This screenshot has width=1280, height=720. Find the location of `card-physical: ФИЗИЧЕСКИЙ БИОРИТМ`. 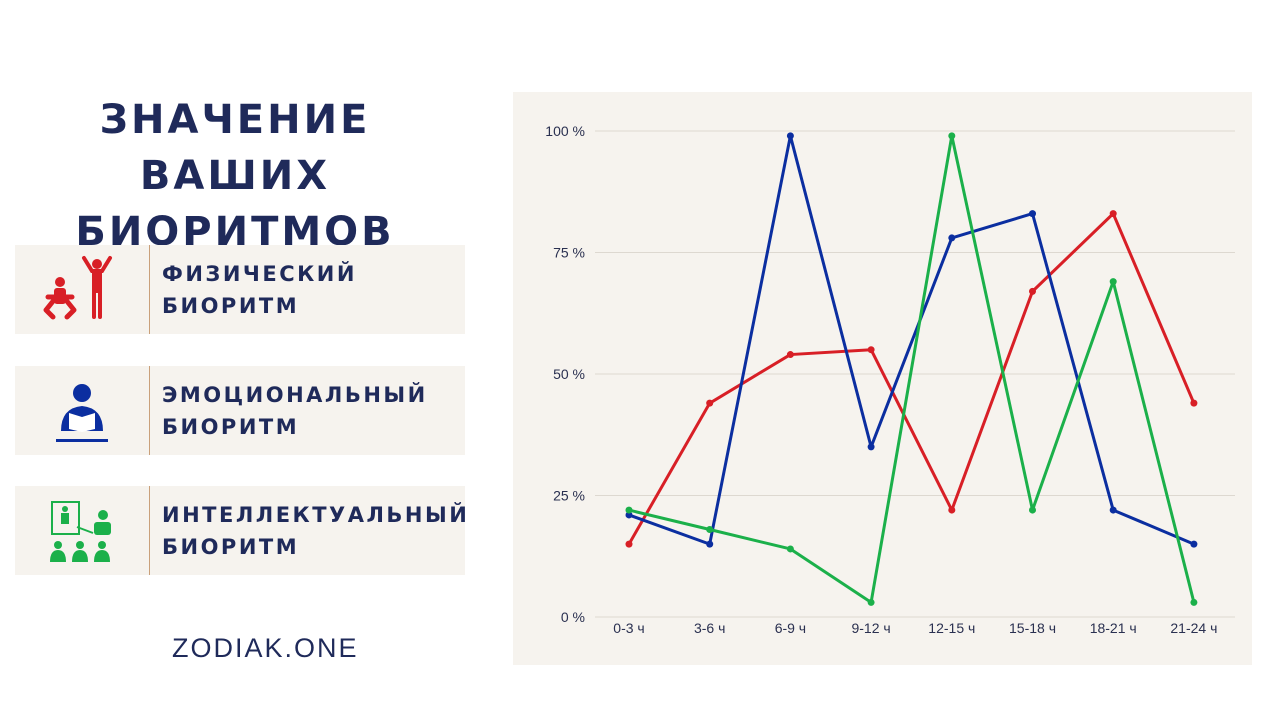

card-physical: ФИЗИЧЕСКИЙ БИОРИТМ is located at coordinates (240, 289).